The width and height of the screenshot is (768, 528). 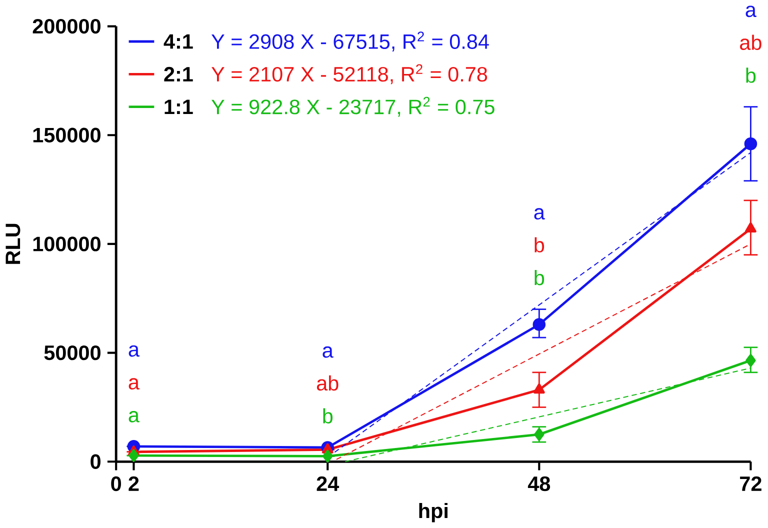 I want to click on y-tick-label: 100000, so click(x=66, y=244).